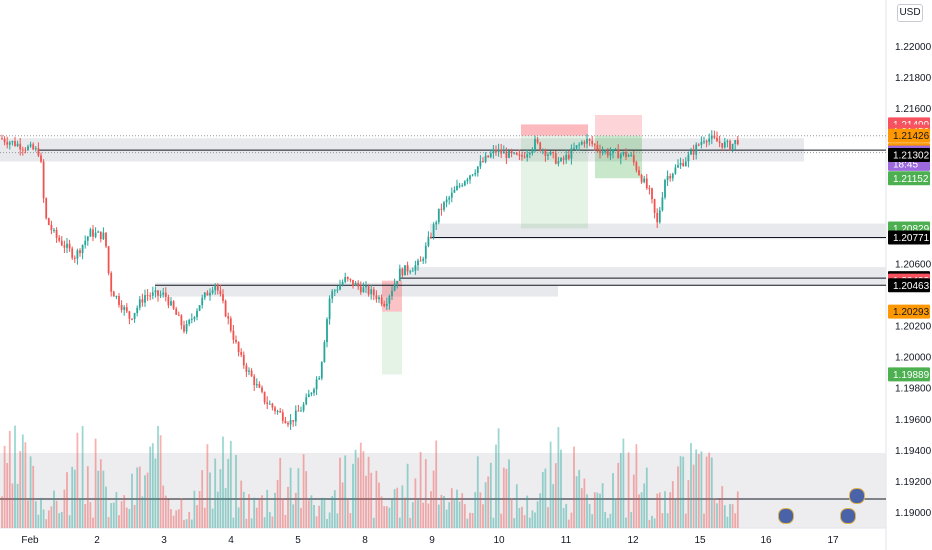  What do you see at coordinates (913, 78) in the screenshot?
I see `y-tick-label: 1.21800` at bounding box center [913, 78].